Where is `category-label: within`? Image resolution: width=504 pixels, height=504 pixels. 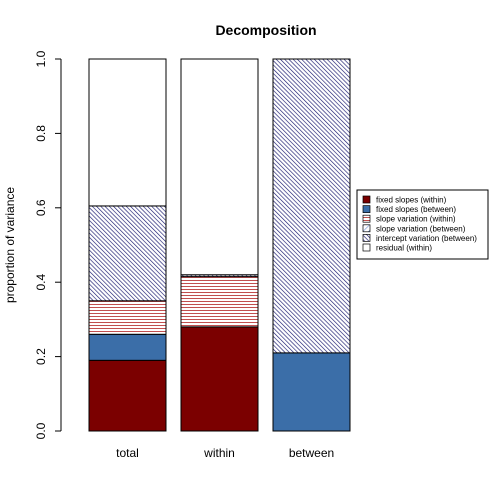 category-label: within is located at coordinates (219, 453).